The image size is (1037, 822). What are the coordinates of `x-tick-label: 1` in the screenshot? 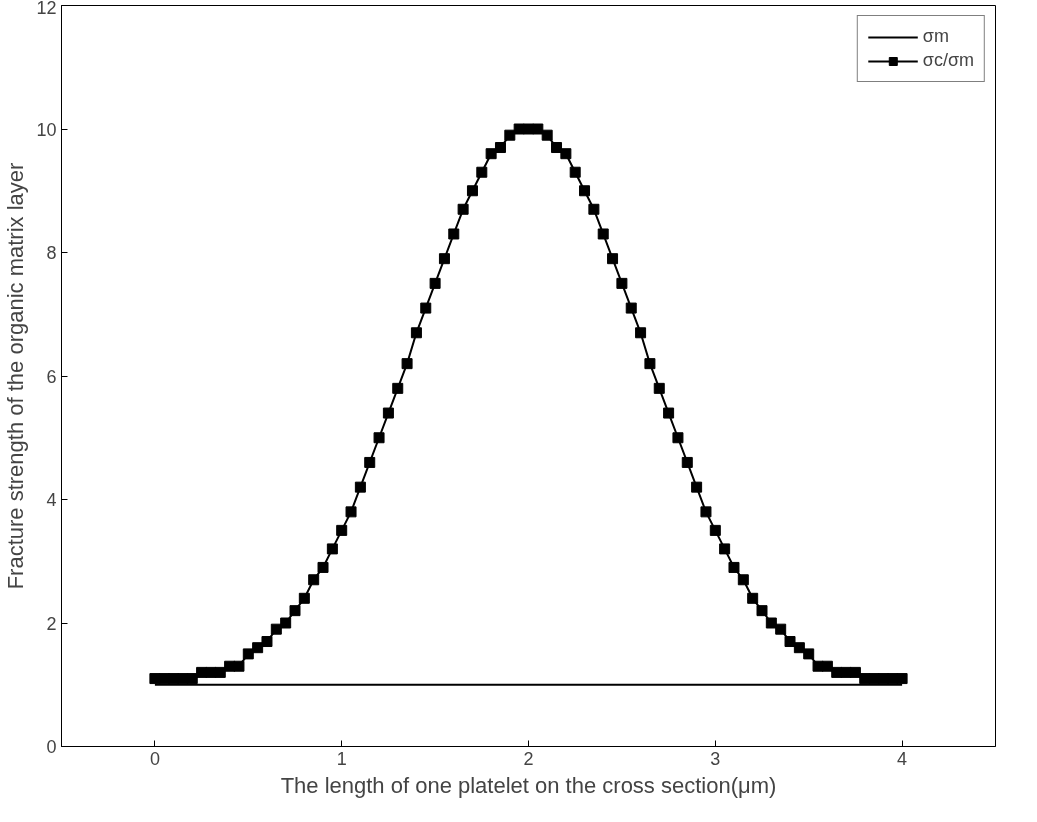 It's located at (341, 758).